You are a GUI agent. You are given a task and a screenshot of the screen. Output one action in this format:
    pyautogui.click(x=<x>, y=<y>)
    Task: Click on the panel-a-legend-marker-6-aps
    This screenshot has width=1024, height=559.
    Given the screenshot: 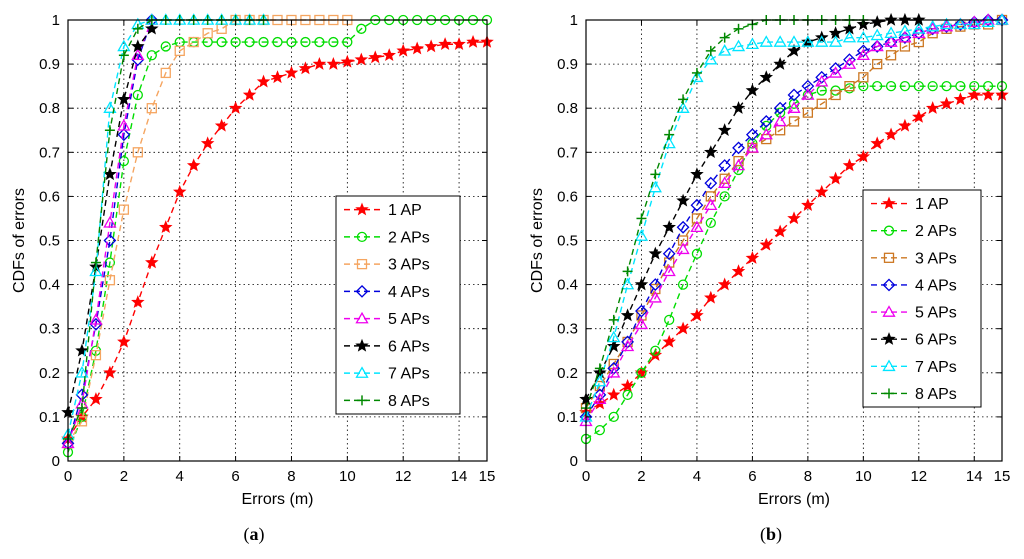 What is the action you would take?
    pyautogui.click(x=362, y=345)
    